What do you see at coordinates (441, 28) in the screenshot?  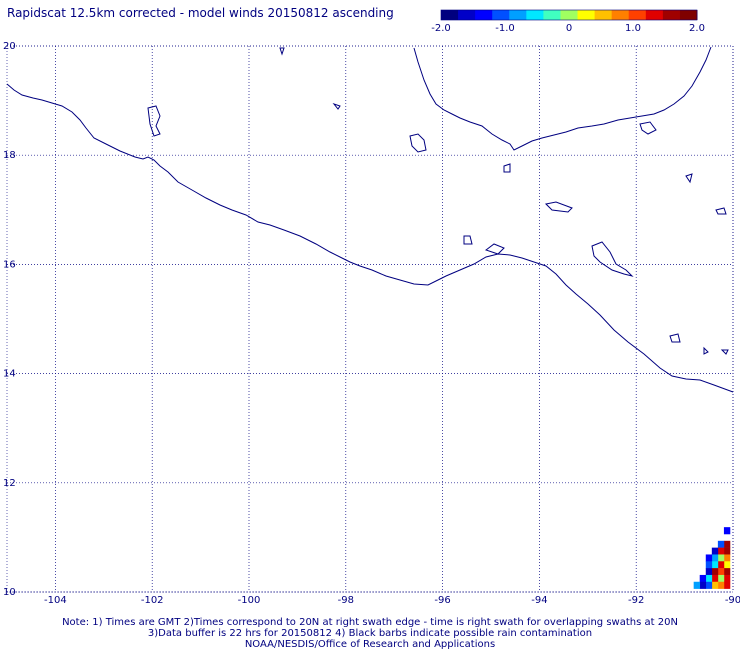 I see `colorbar-tick-label: -2.0` at bounding box center [441, 28].